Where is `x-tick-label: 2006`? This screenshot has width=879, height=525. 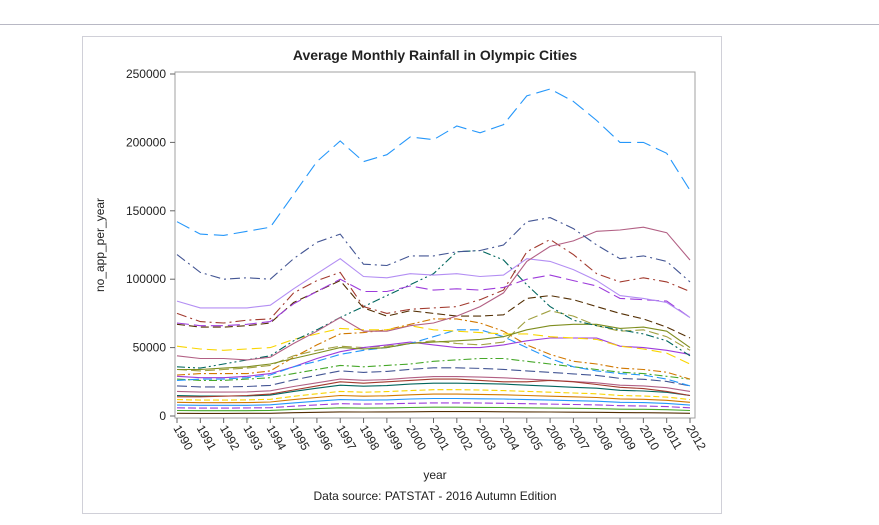 x-tick-label: 2006 is located at coordinates (556, 438).